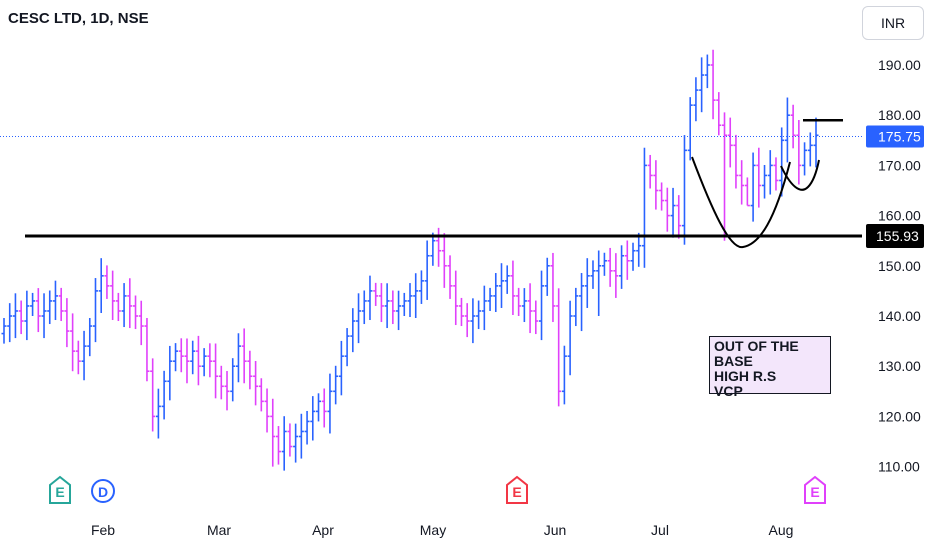 Image resolution: width=932 pixels, height=555 pixels. What do you see at coordinates (899, 115) in the screenshot?
I see `y-tick-label: 180.00` at bounding box center [899, 115].